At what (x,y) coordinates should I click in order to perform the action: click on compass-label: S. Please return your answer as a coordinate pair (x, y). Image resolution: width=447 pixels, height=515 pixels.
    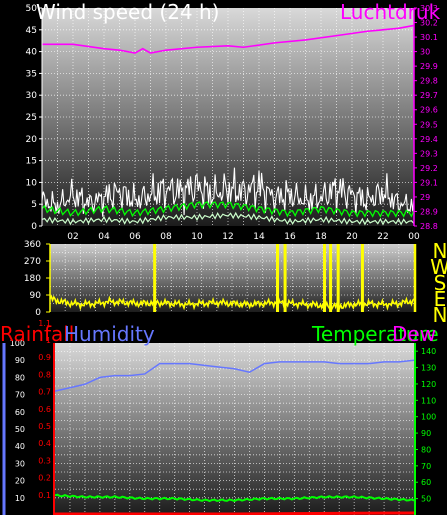
    Looking at the image, I should click on (440, 283).